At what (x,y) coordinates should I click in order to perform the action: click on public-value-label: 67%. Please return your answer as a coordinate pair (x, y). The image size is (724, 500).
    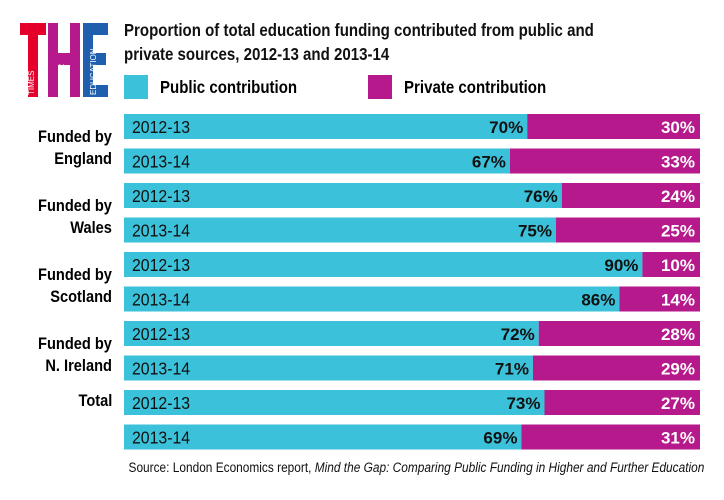
    Looking at the image, I should click on (489, 162).